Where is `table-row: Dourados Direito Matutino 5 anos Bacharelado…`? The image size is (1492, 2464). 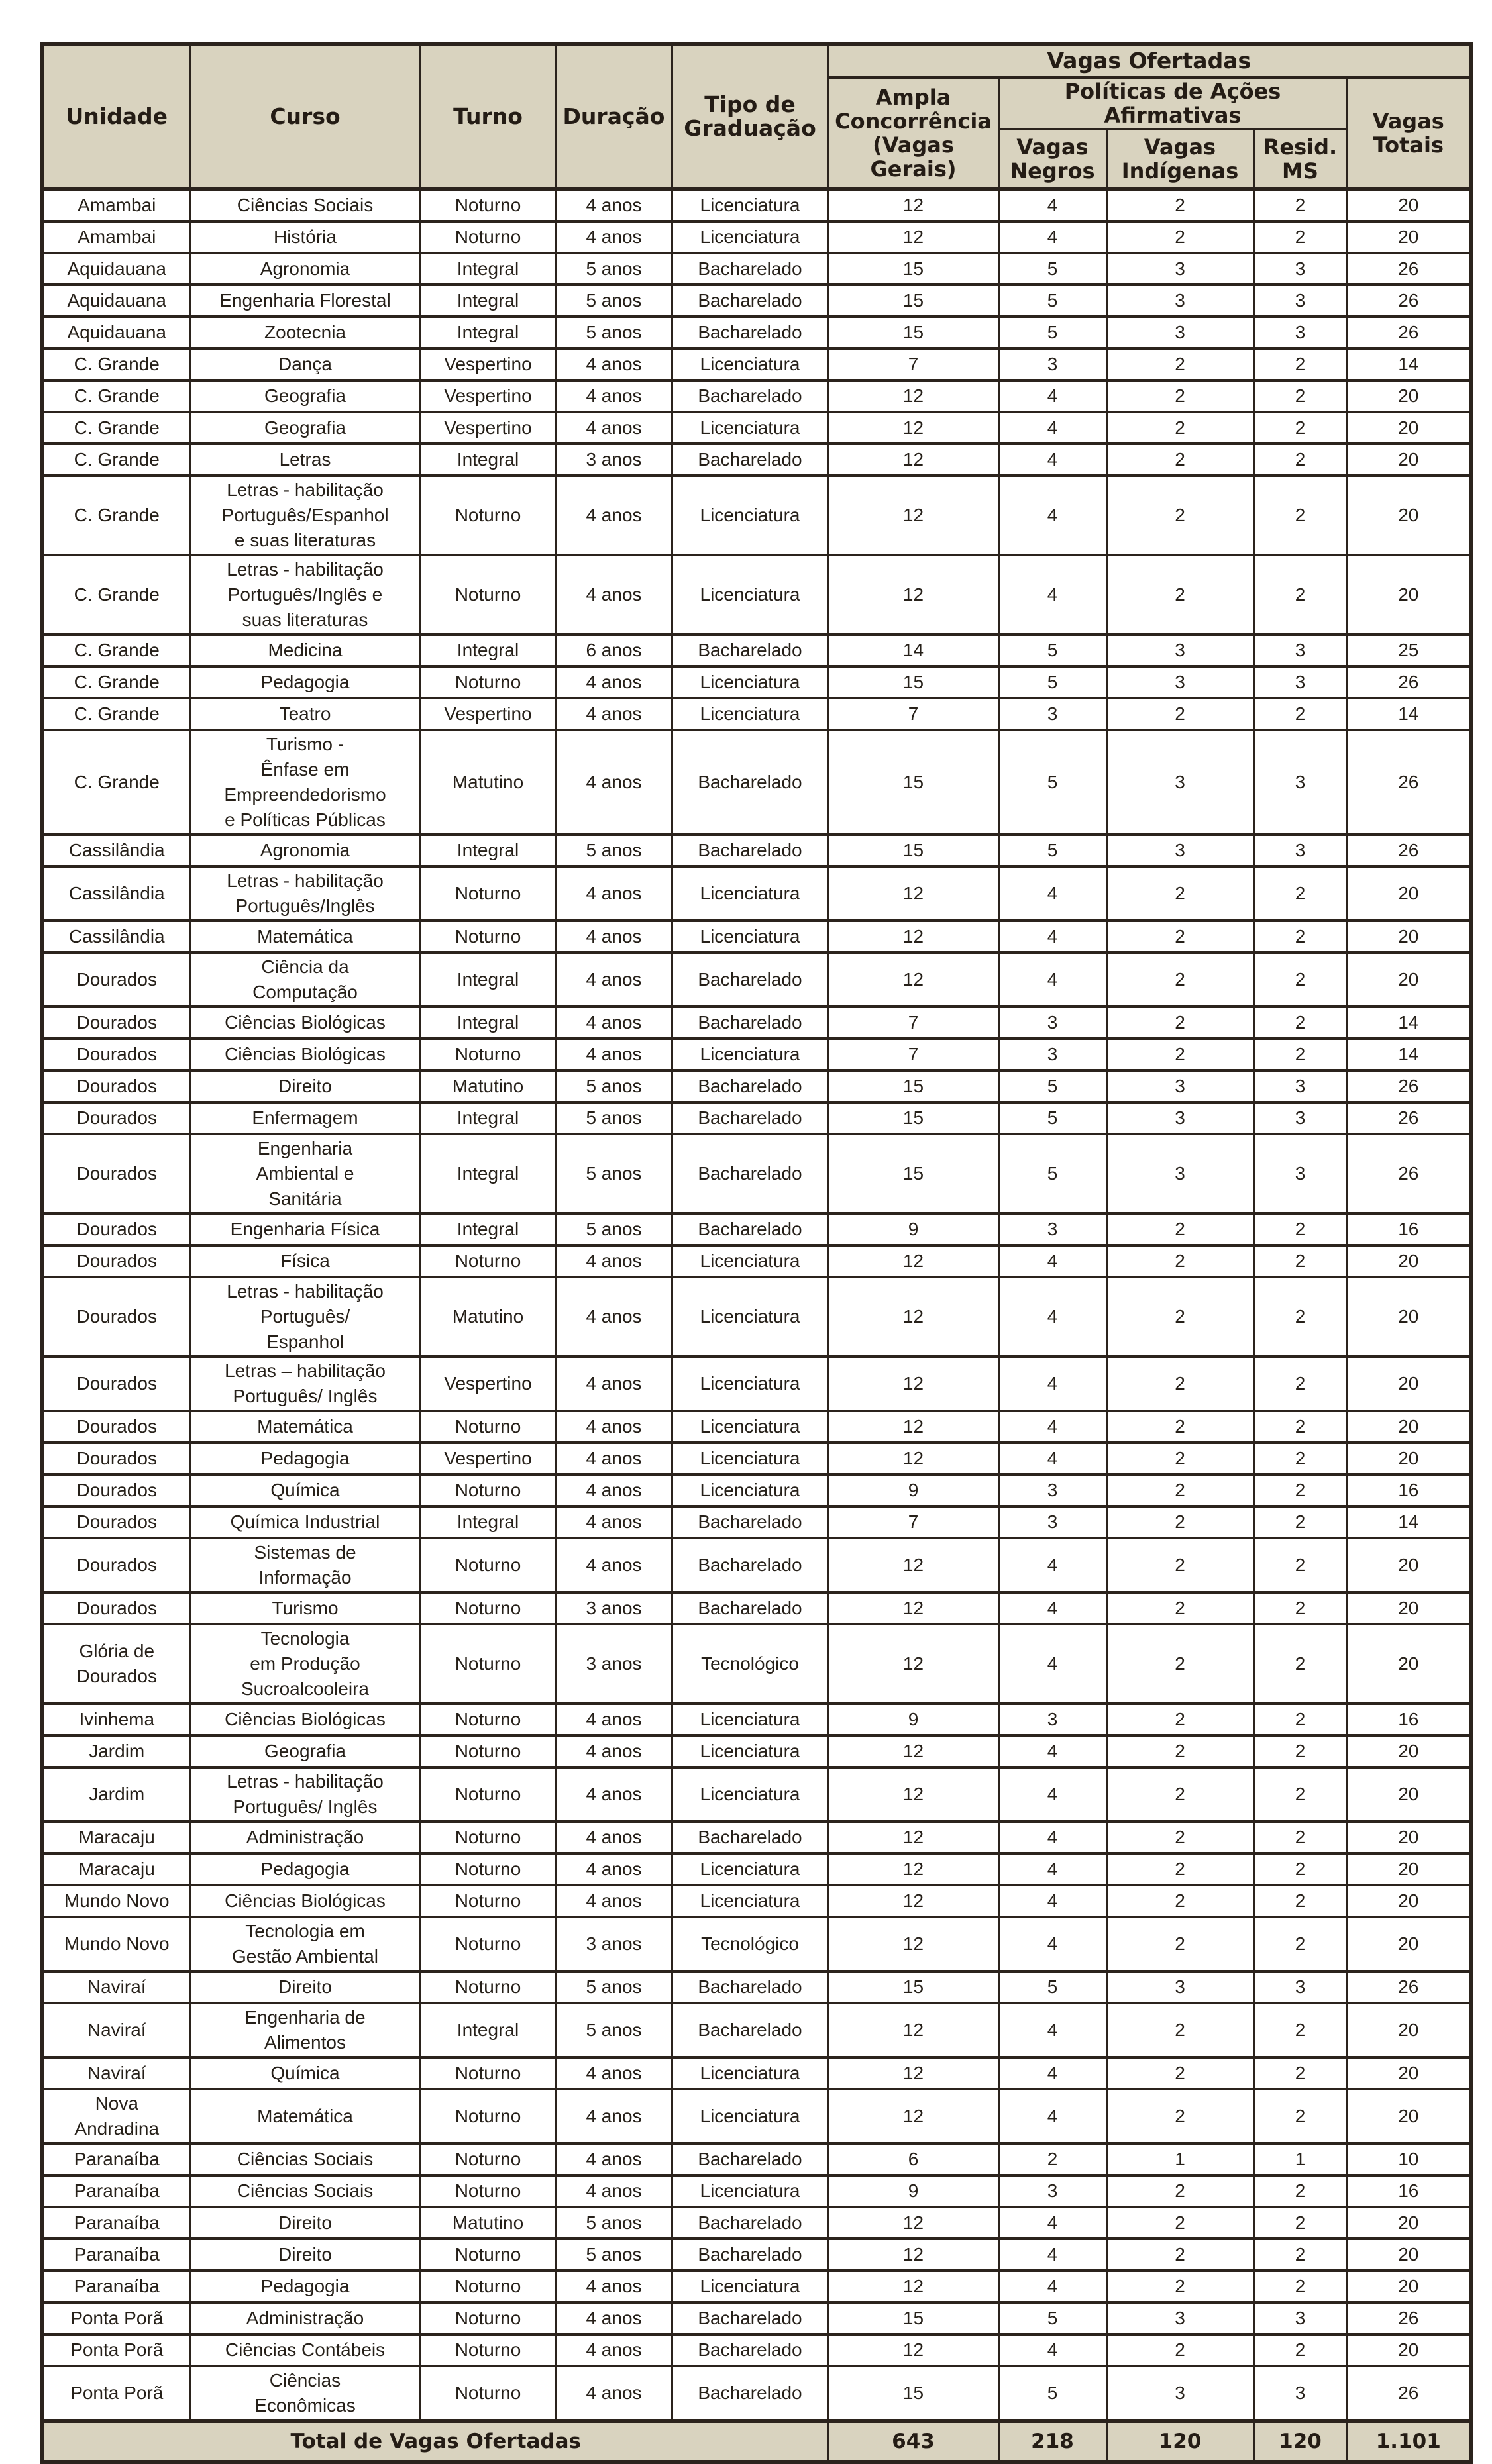
table-row: Dourados Direito Matutino 5 anos Bacharelado… is located at coordinates (756, 1087).